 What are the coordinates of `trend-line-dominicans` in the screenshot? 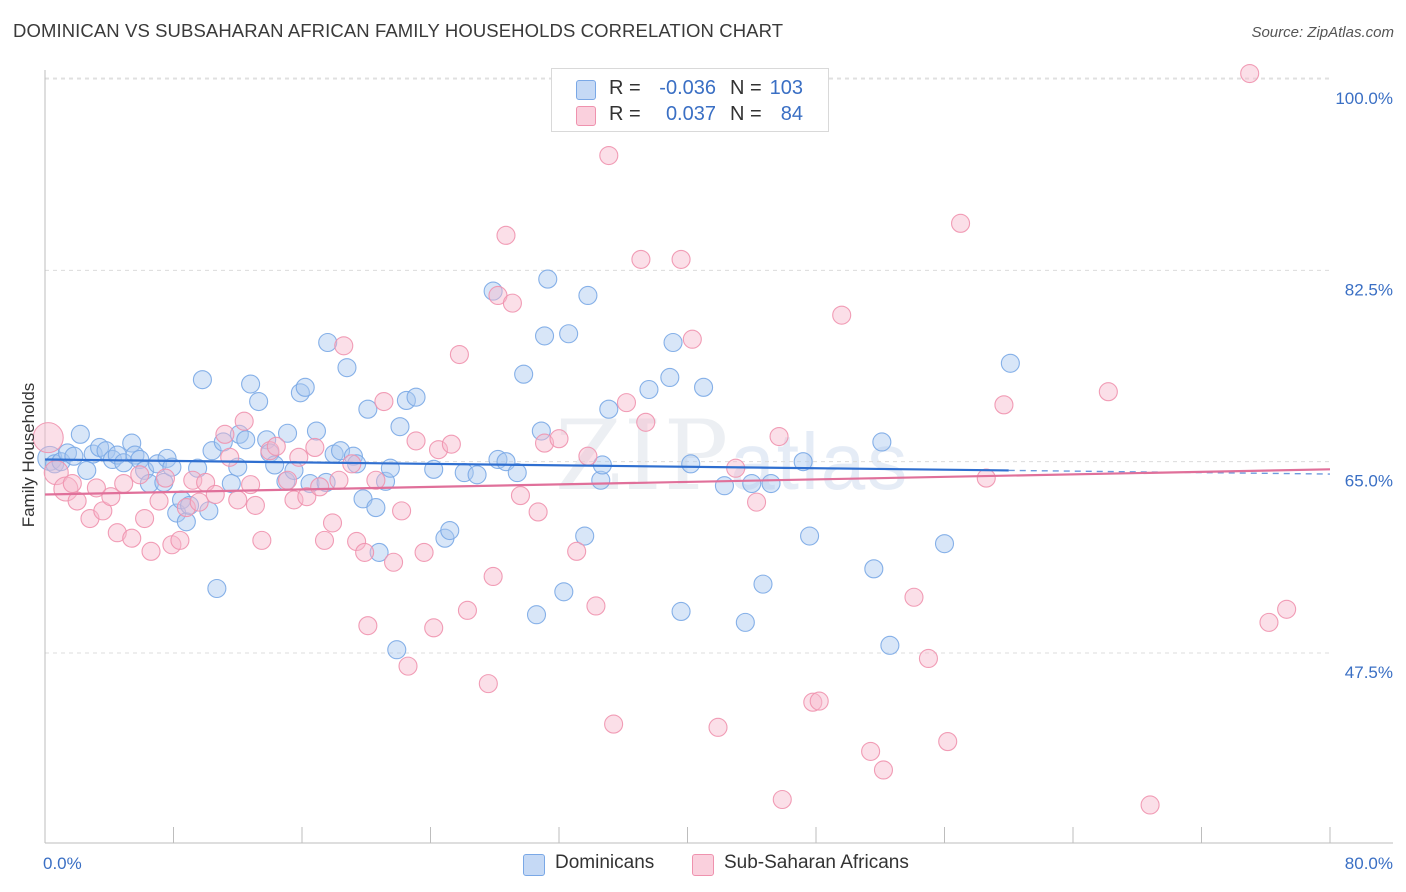 It's located at (526, 465).